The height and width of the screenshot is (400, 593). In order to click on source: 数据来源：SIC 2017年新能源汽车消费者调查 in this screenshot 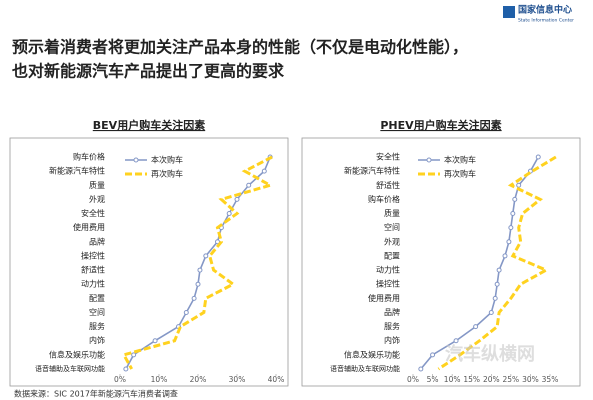, I will do `click(96, 394)`.